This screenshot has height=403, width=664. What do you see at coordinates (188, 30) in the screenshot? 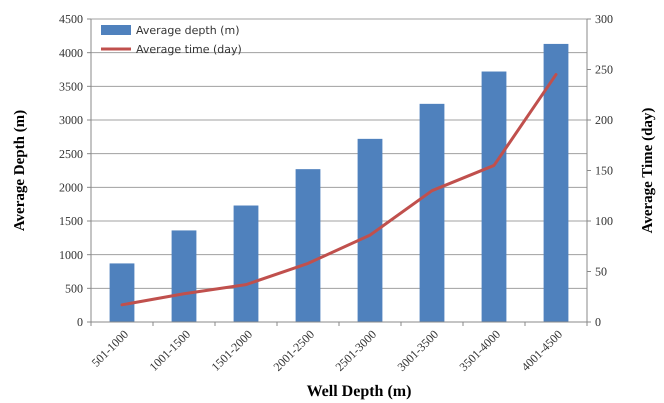
I see `legend-label: Average depth (m)` at bounding box center [188, 30].